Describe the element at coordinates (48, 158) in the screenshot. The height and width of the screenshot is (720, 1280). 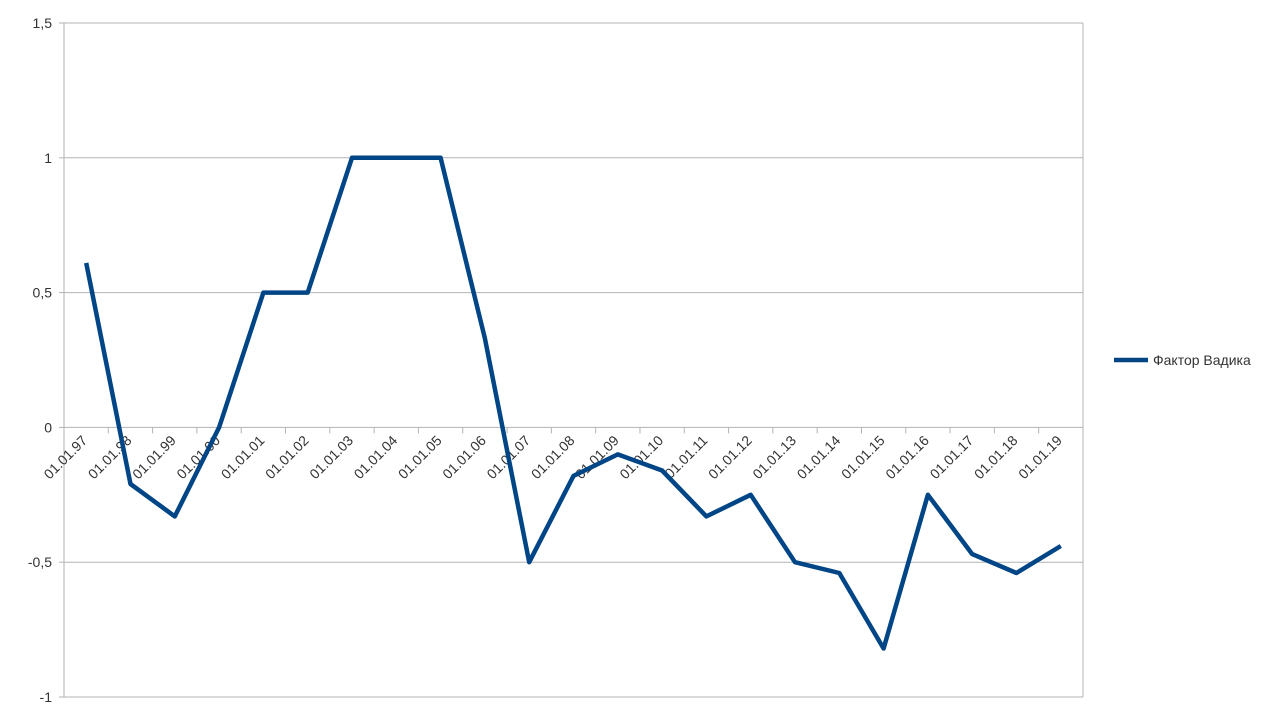
I see `y-tick-label: 1` at that location.